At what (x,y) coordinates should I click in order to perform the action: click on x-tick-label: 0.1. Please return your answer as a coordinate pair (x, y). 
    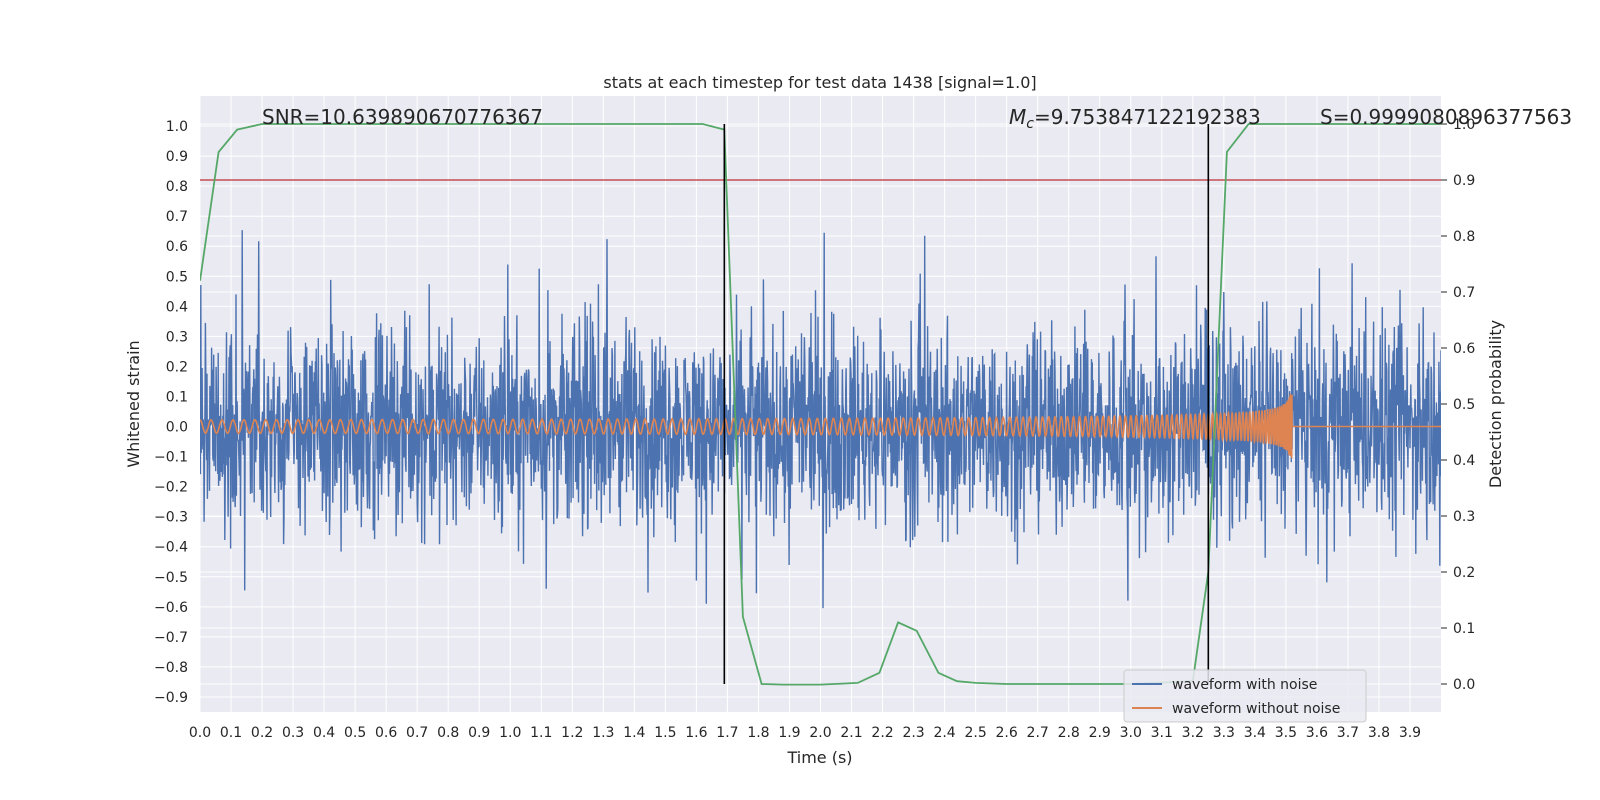
    Looking at the image, I should click on (231, 733).